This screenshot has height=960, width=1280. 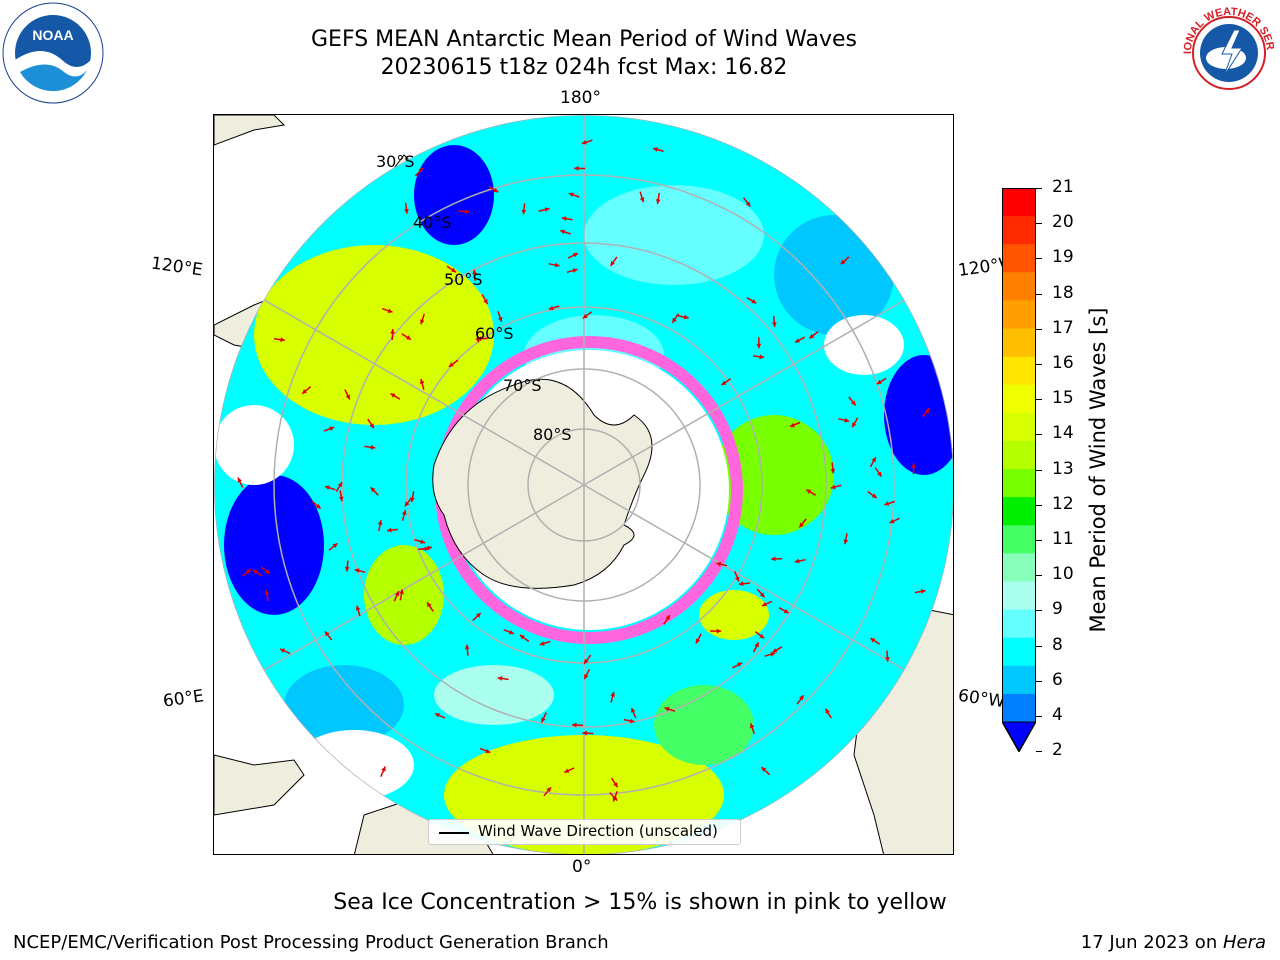 What do you see at coordinates (864, 345) in the screenshot?
I see `no-data-area` at bounding box center [864, 345].